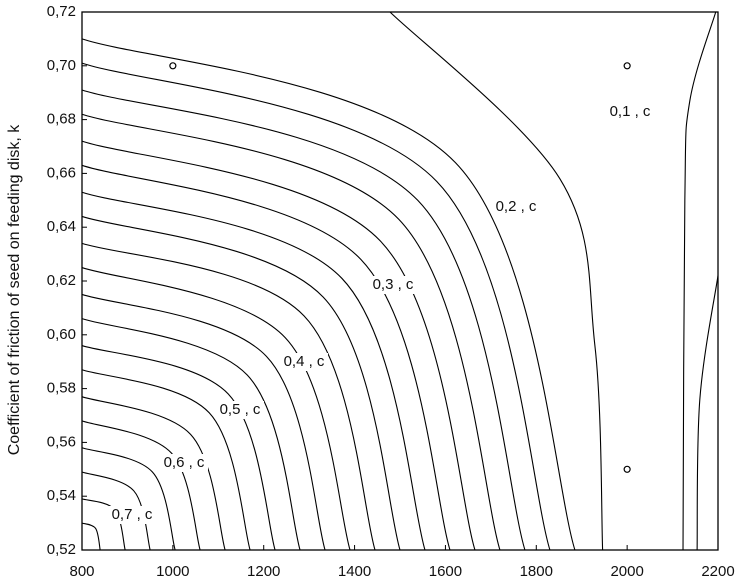 The height and width of the screenshot is (583, 743). What do you see at coordinates (354, 571) in the screenshot?
I see `x-tick-label: 1400` at bounding box center [354, 571].